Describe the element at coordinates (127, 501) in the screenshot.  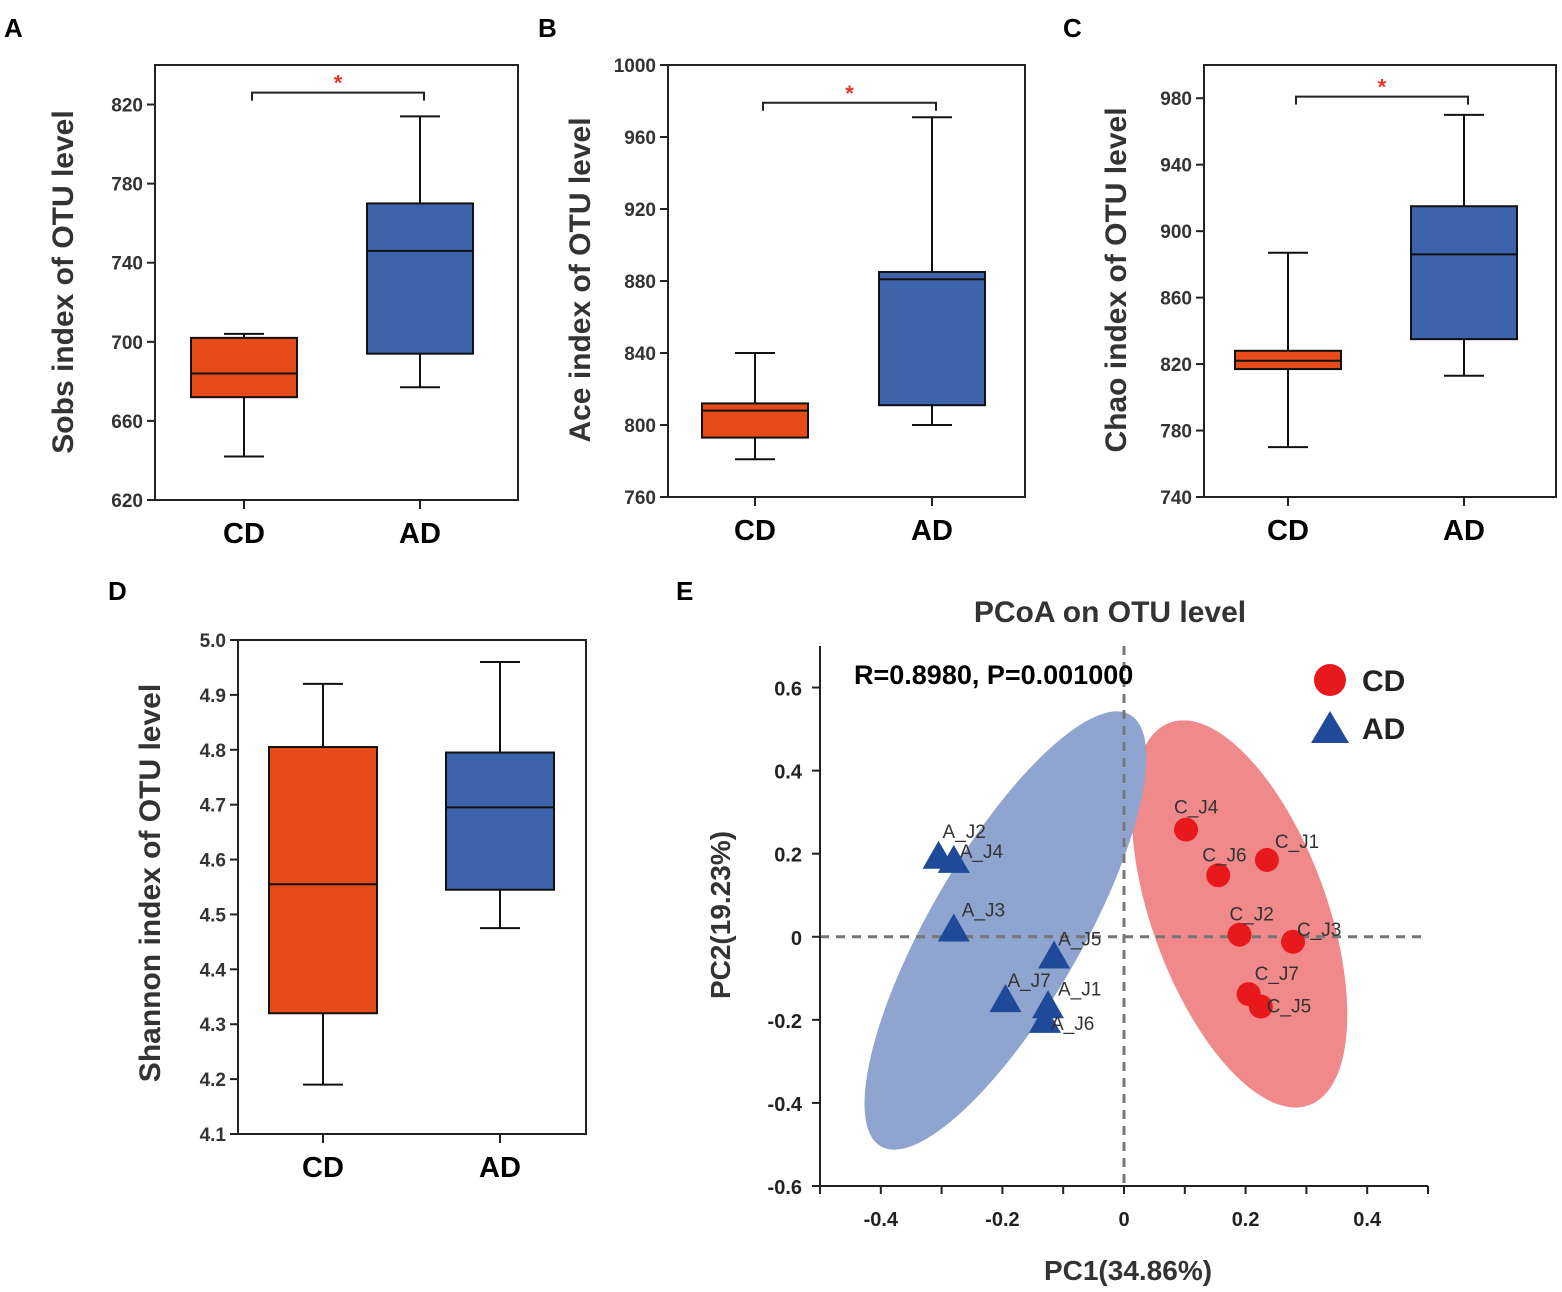
I see `panel-a-ytick-label-0: 620` at that location.